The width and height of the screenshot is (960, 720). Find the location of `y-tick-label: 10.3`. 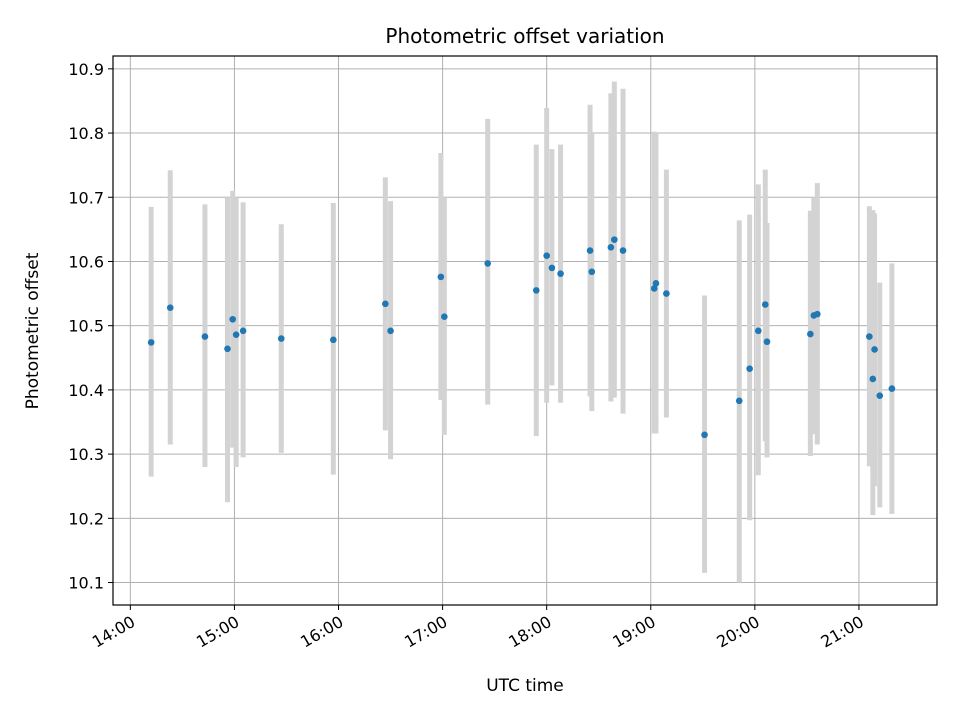

y-tick-label: 10.3 is located at coordinates (86, 454).